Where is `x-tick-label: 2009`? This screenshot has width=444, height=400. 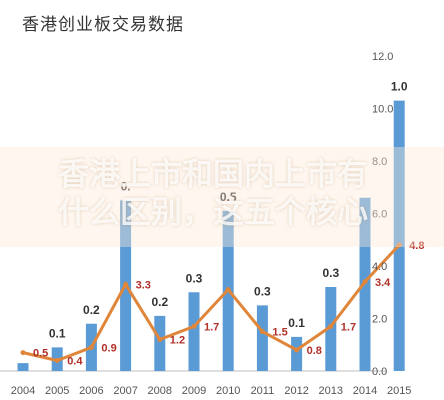
x-tick-label: 2009 is located at coordinates (194, 391).